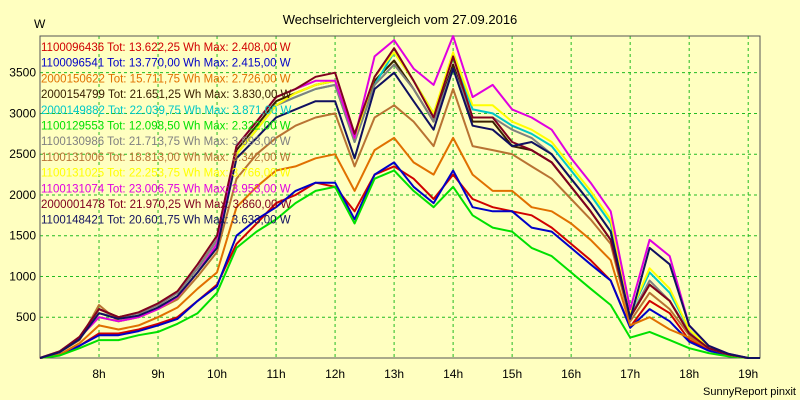 This screenshot has height=400, width=800. I want to click on y-tick-label: 3000, so click(22, 113).